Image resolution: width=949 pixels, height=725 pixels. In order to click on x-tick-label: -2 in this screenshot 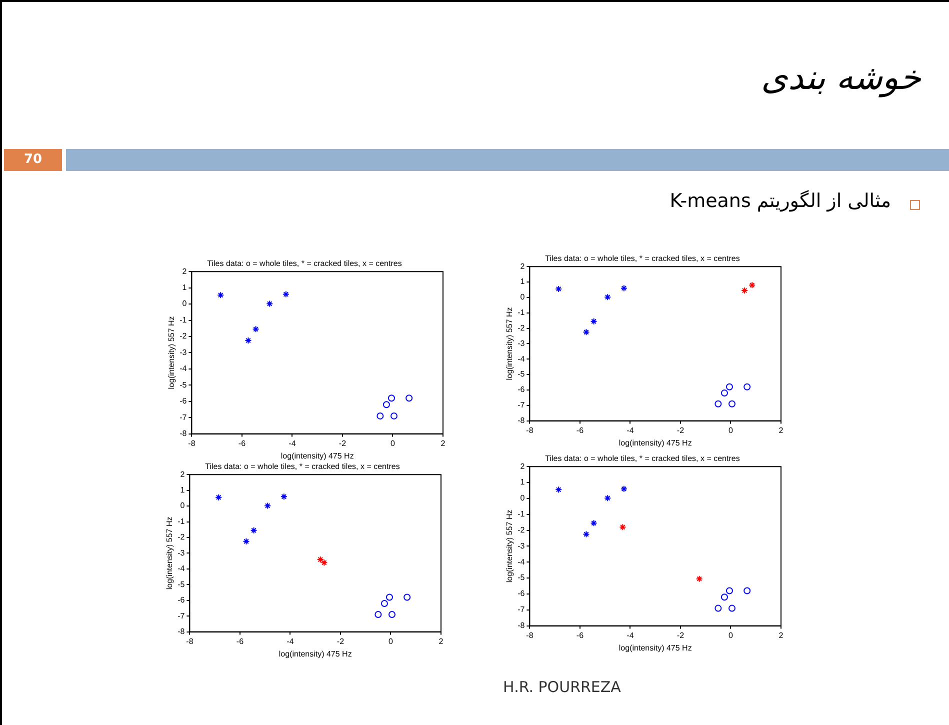, I will do `click(342, 443)`.